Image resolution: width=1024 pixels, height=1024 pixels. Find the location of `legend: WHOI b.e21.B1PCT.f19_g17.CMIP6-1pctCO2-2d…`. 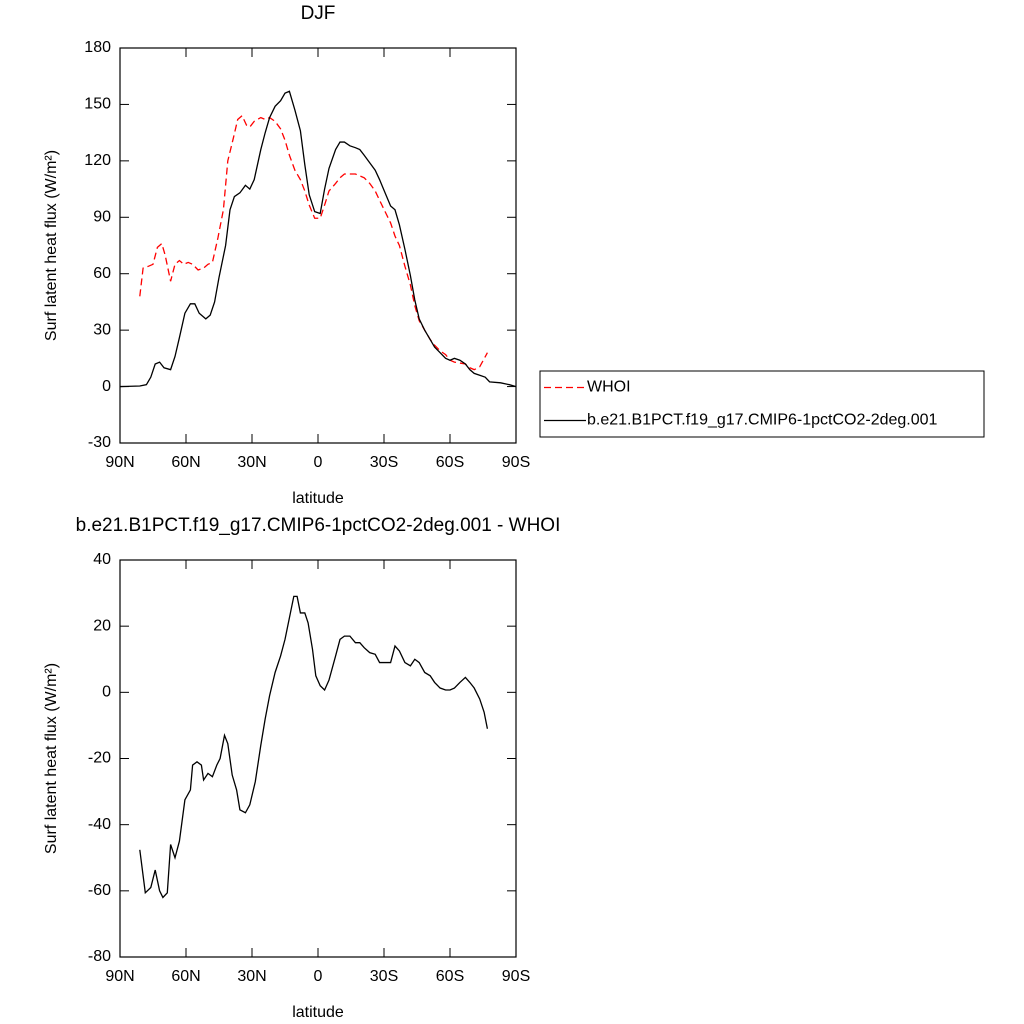

legend: WHOI b.e21.B1PCT.f19_g17.CMIP6-1pctCO2-2d… is located at coordinates (762, 404).